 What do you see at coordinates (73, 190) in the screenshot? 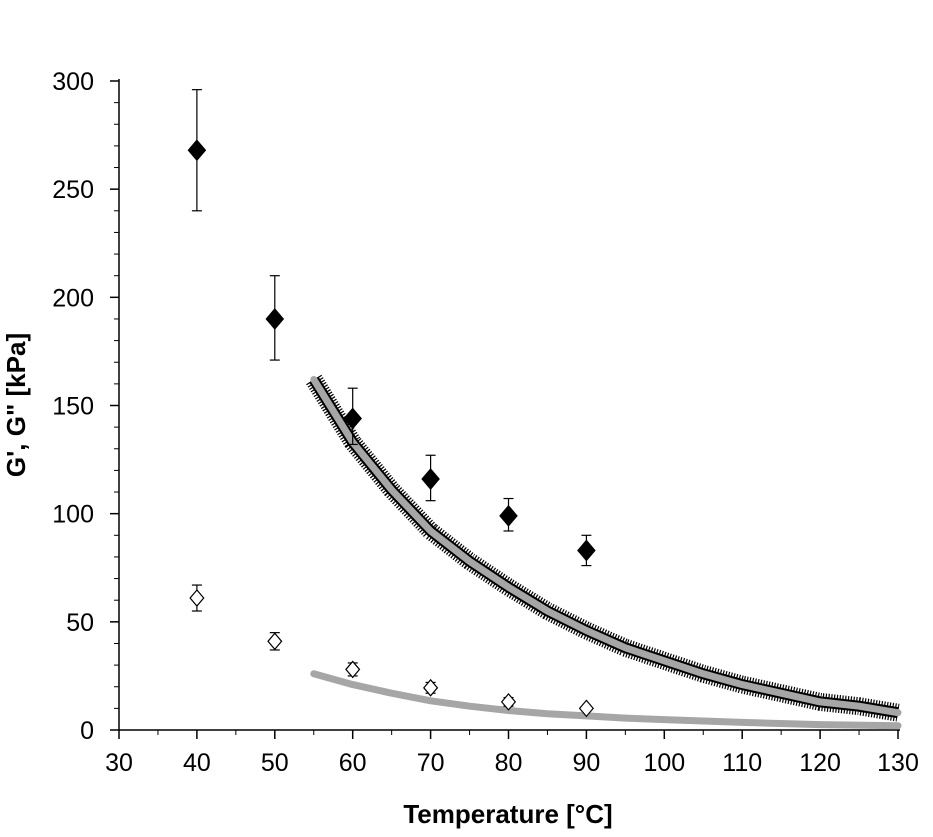
I see `y-tick-label: 250` at bounding box center [73, 190].